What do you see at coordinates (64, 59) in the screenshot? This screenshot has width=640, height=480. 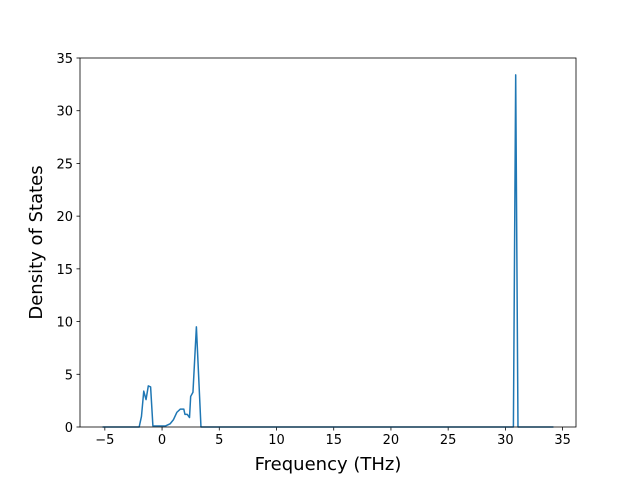 I see `y-tick-label: 35` at bounding box center [64, 59].